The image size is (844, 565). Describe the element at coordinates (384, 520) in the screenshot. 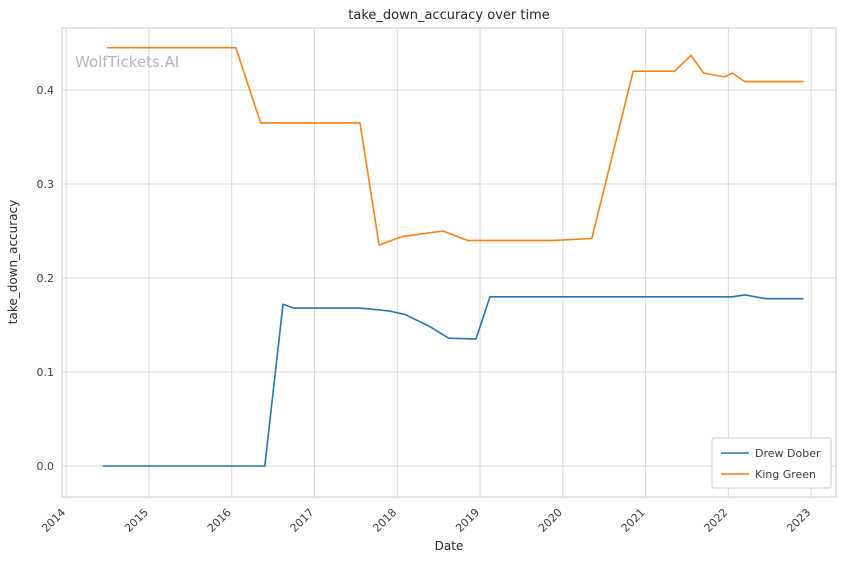

I see `x-tick-label: 2018` at that location.